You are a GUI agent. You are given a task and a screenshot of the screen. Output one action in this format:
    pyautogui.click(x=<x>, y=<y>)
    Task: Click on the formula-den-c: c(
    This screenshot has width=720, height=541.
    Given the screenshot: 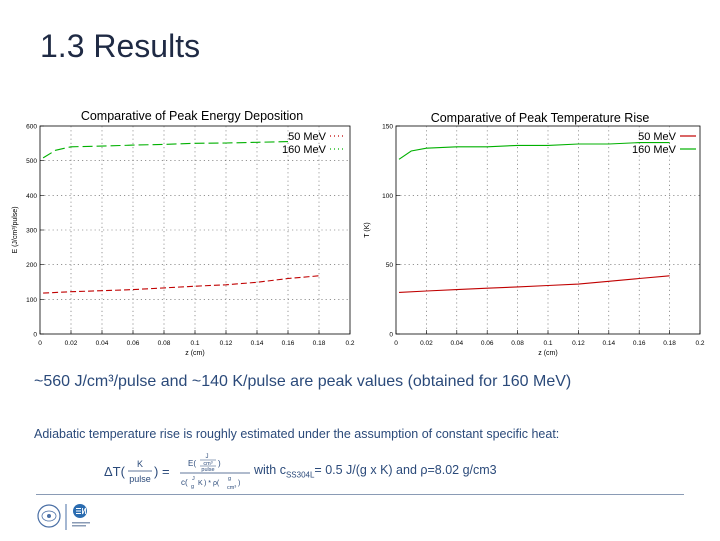 What is the action you would take?
    pyautogui.click(x=184, y=482)
    